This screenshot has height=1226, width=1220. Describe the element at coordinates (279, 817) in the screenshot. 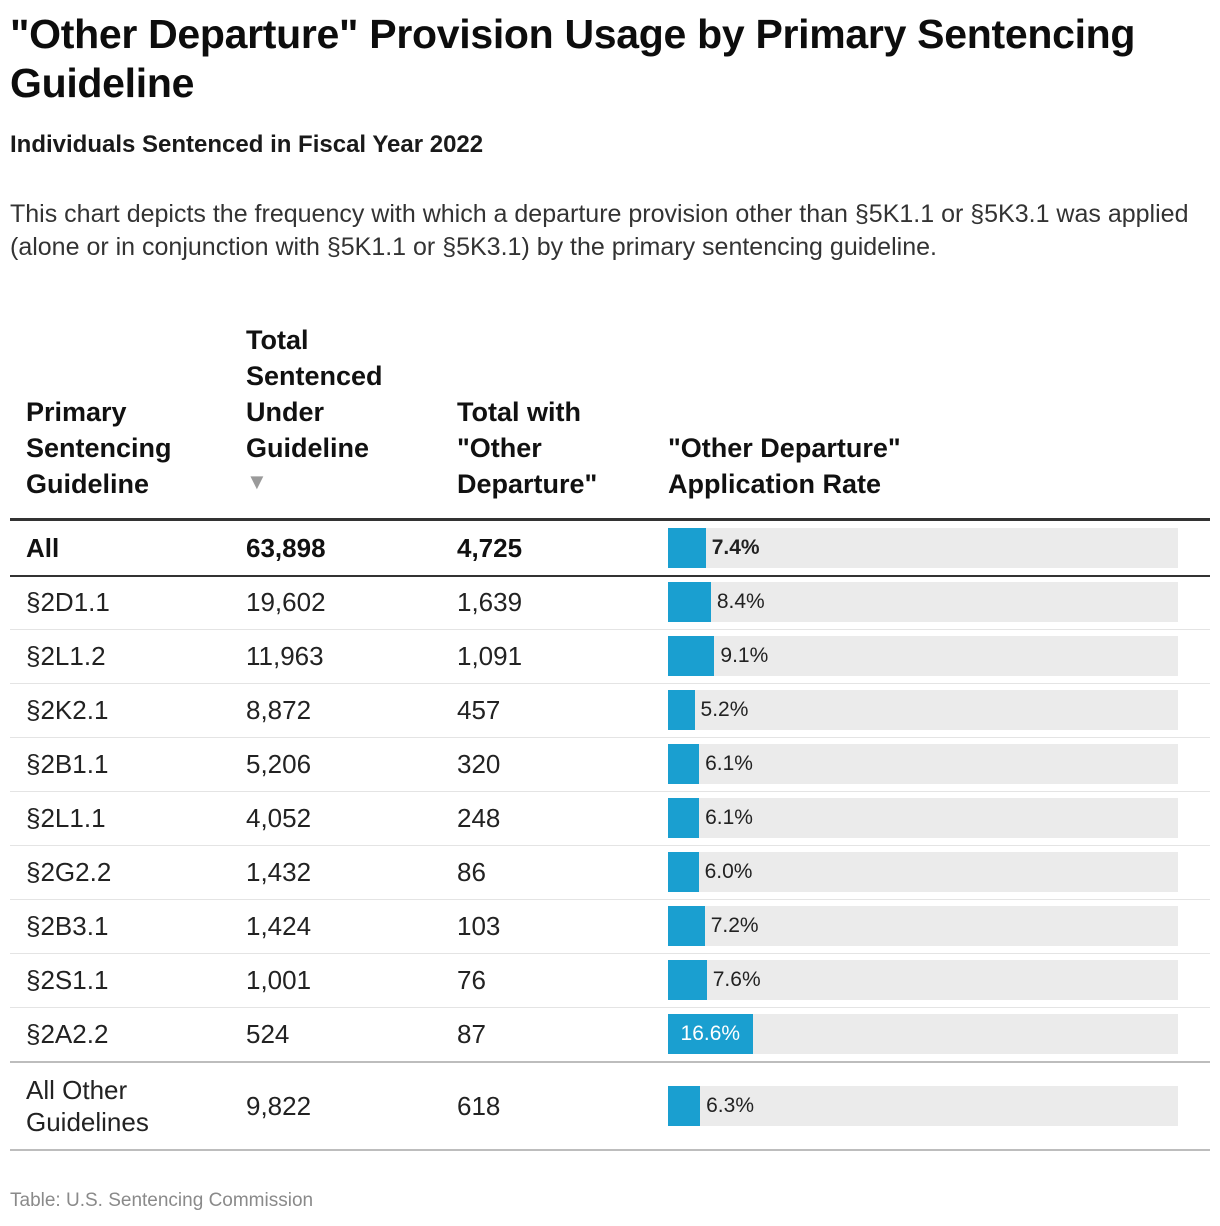

I see `cell-total: 4,052` at that location.